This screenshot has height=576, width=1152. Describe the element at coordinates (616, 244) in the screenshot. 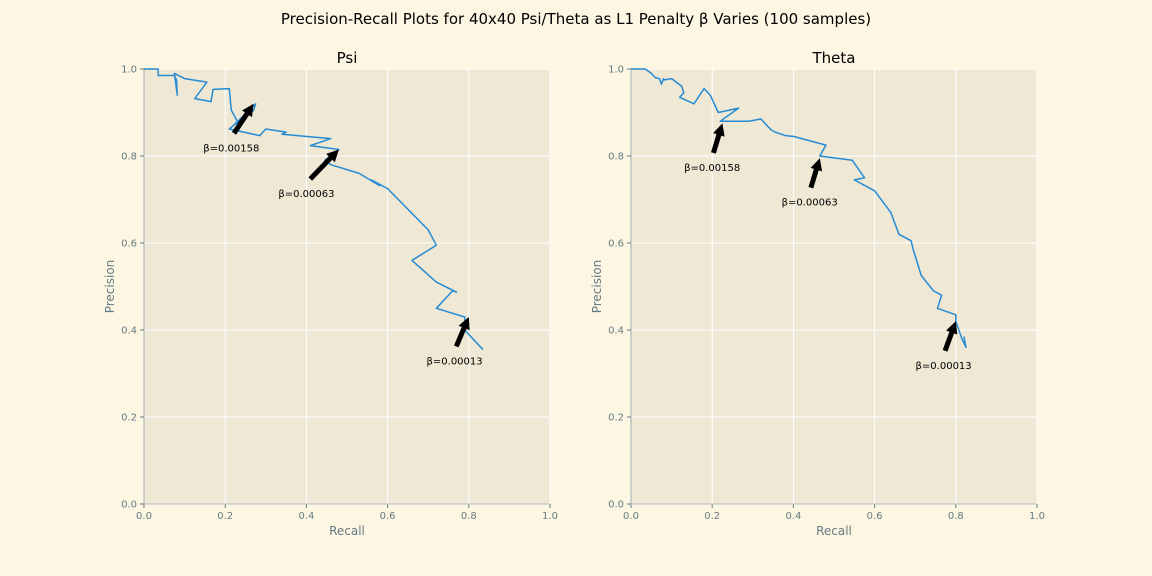

I see `theta-y-tick-label: 0.6` at that location.